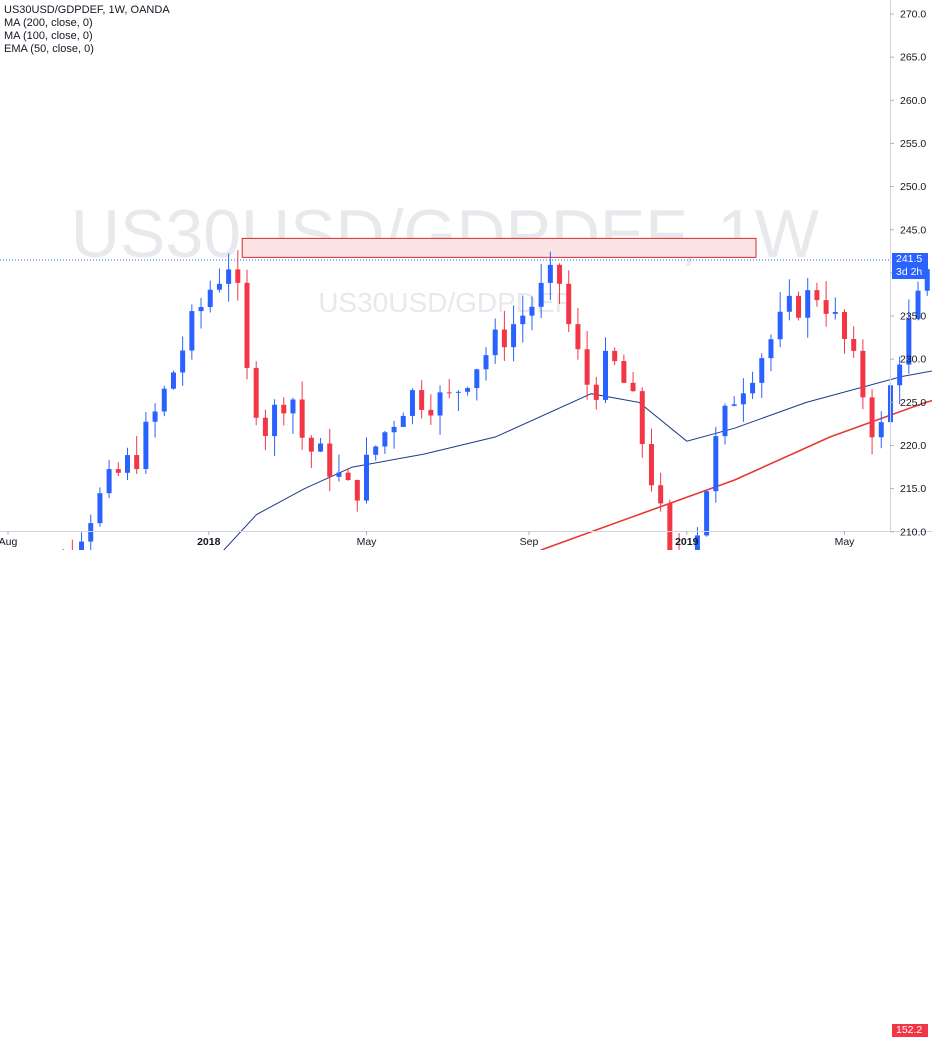 The height and width of the screenshot is (1037, 932). I want to click on y-tick-label: 265.0, so click(913, 58).